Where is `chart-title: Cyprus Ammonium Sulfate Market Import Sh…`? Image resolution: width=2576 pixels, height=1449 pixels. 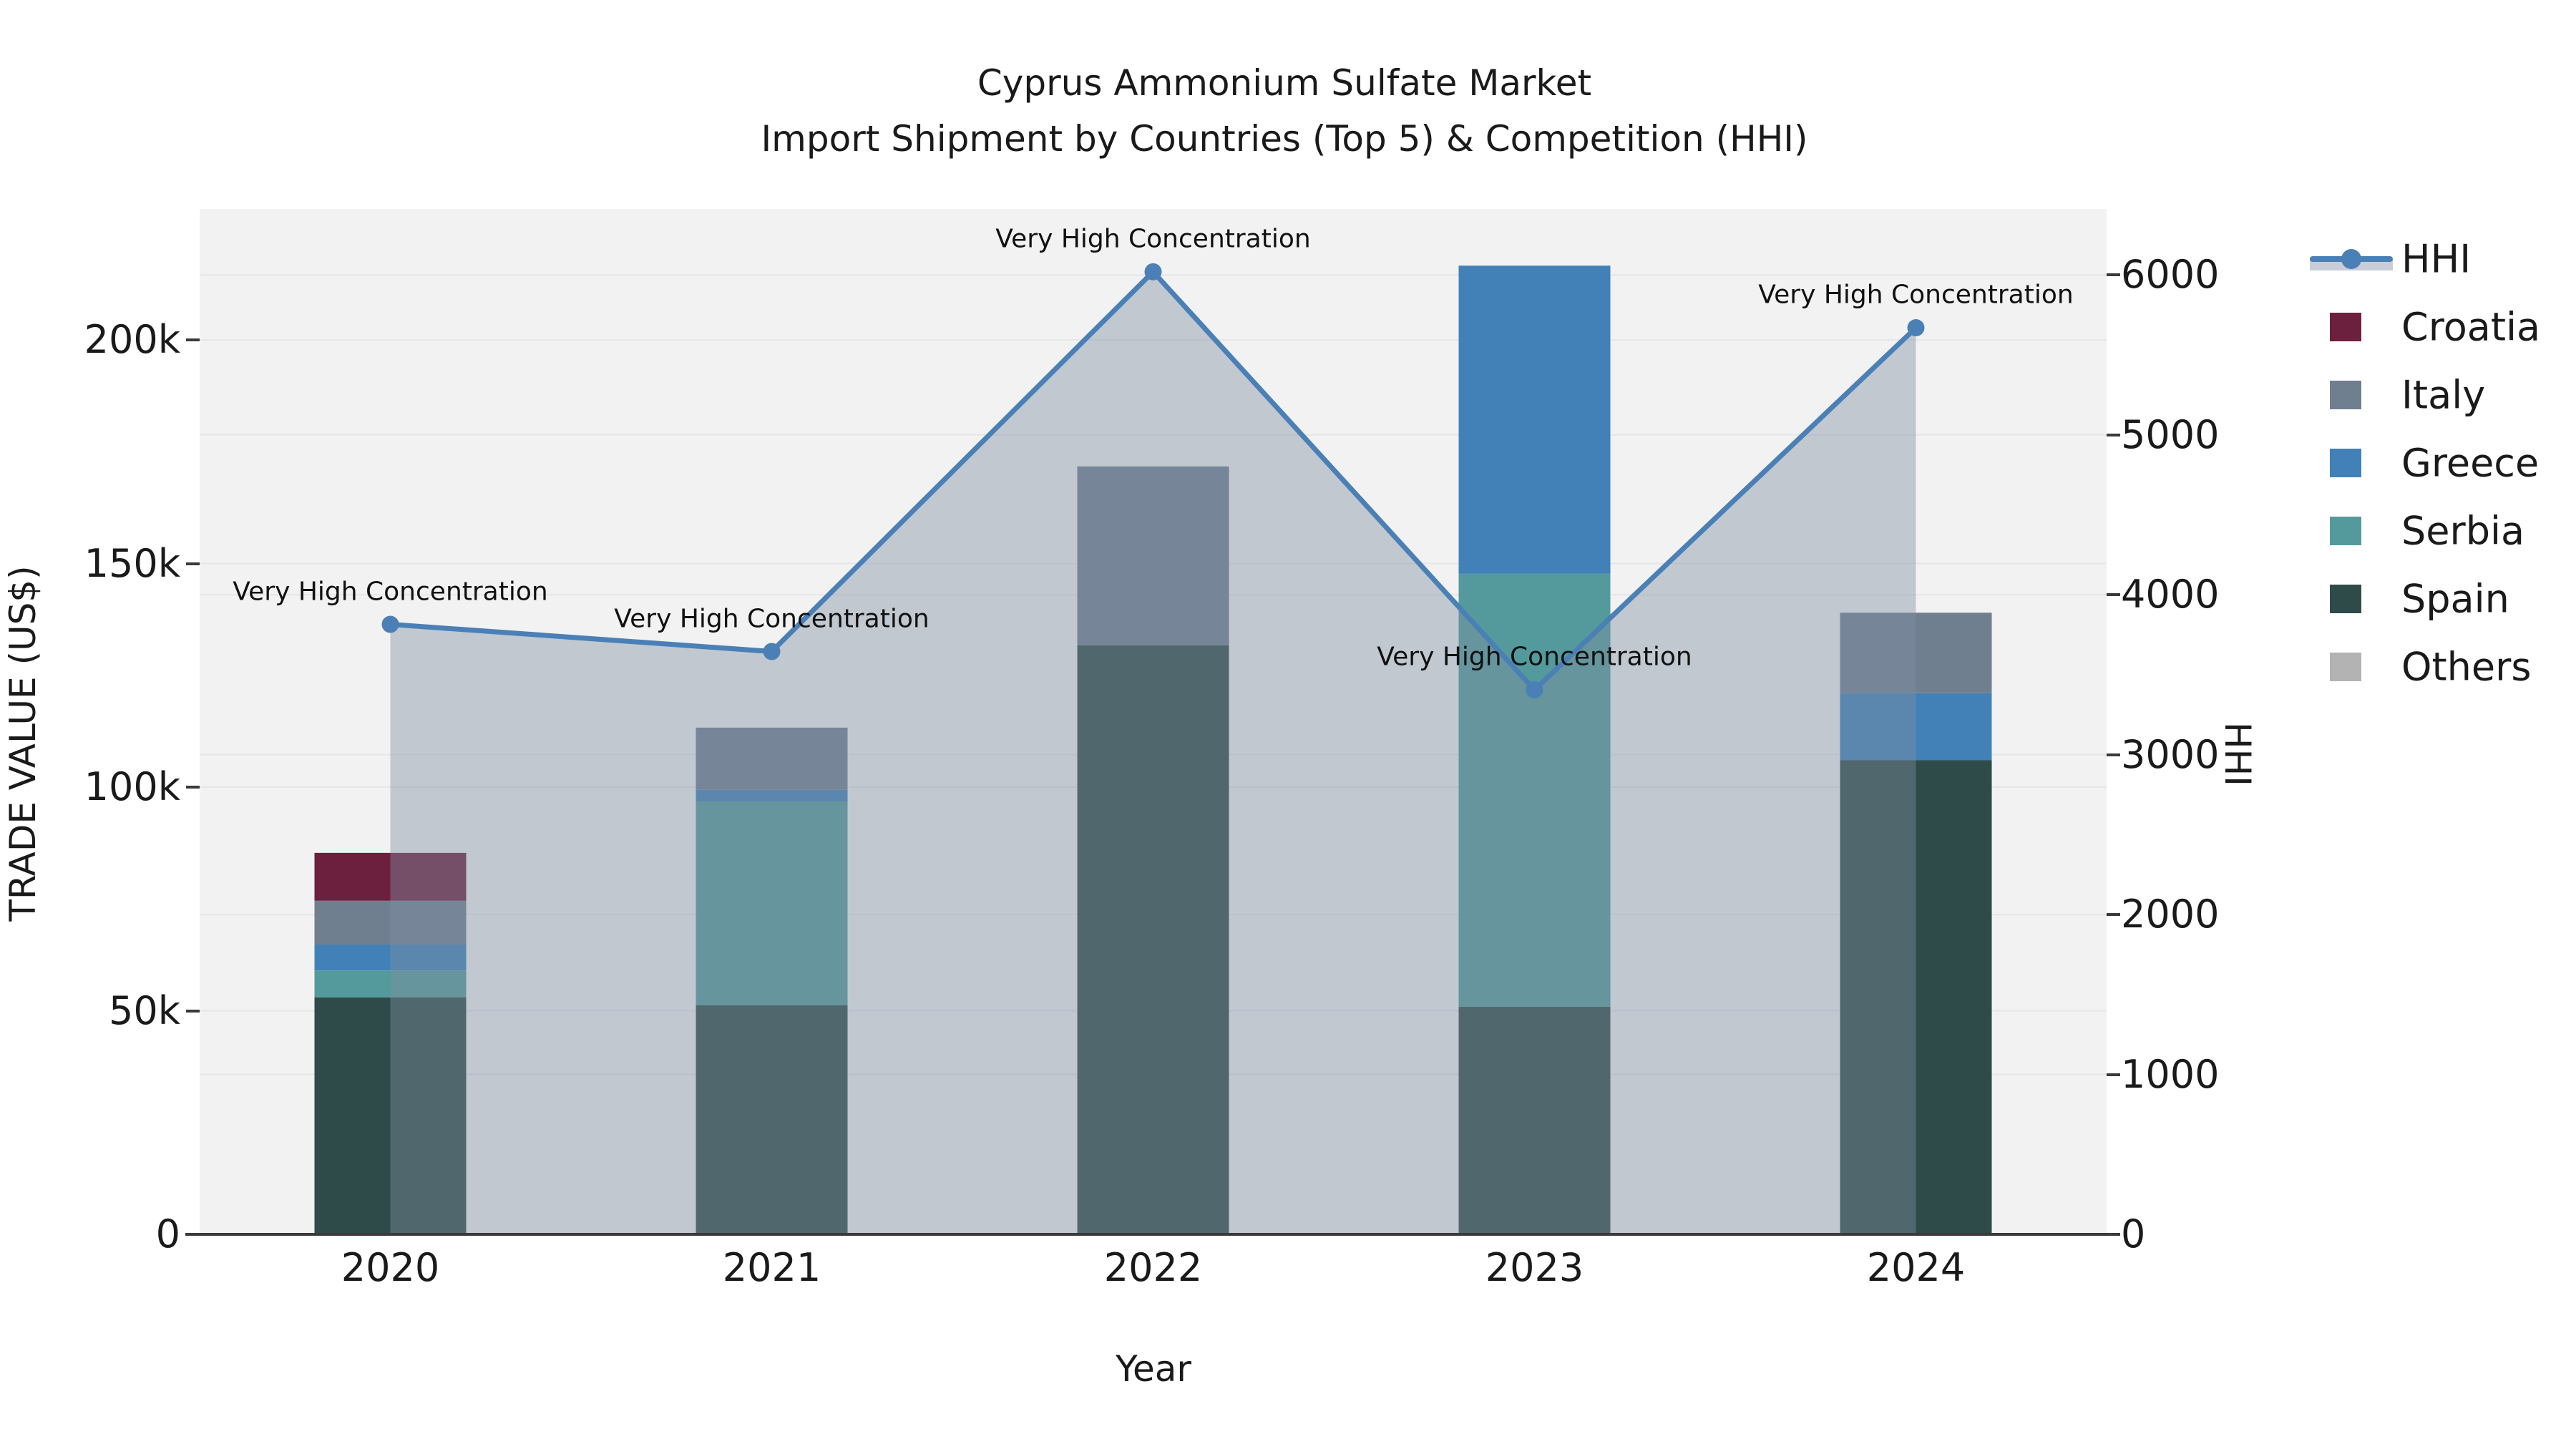 chart-title: Cyprus Ammonium Sulfate Market Import Sh… is located at coordinates (1284, 111).